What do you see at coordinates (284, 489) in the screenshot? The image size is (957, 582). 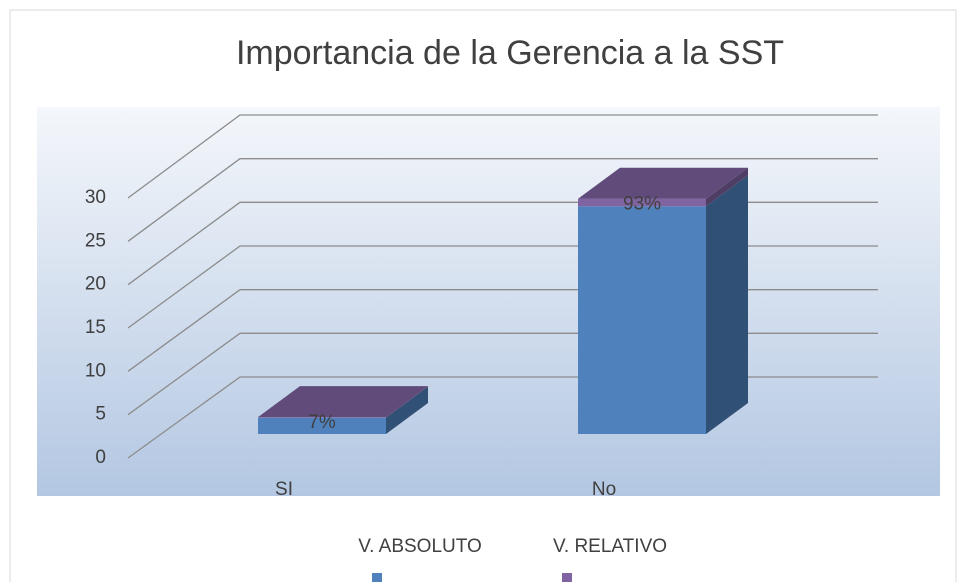 I see `x-tick-label: SI` at bounding box center [284, 489].